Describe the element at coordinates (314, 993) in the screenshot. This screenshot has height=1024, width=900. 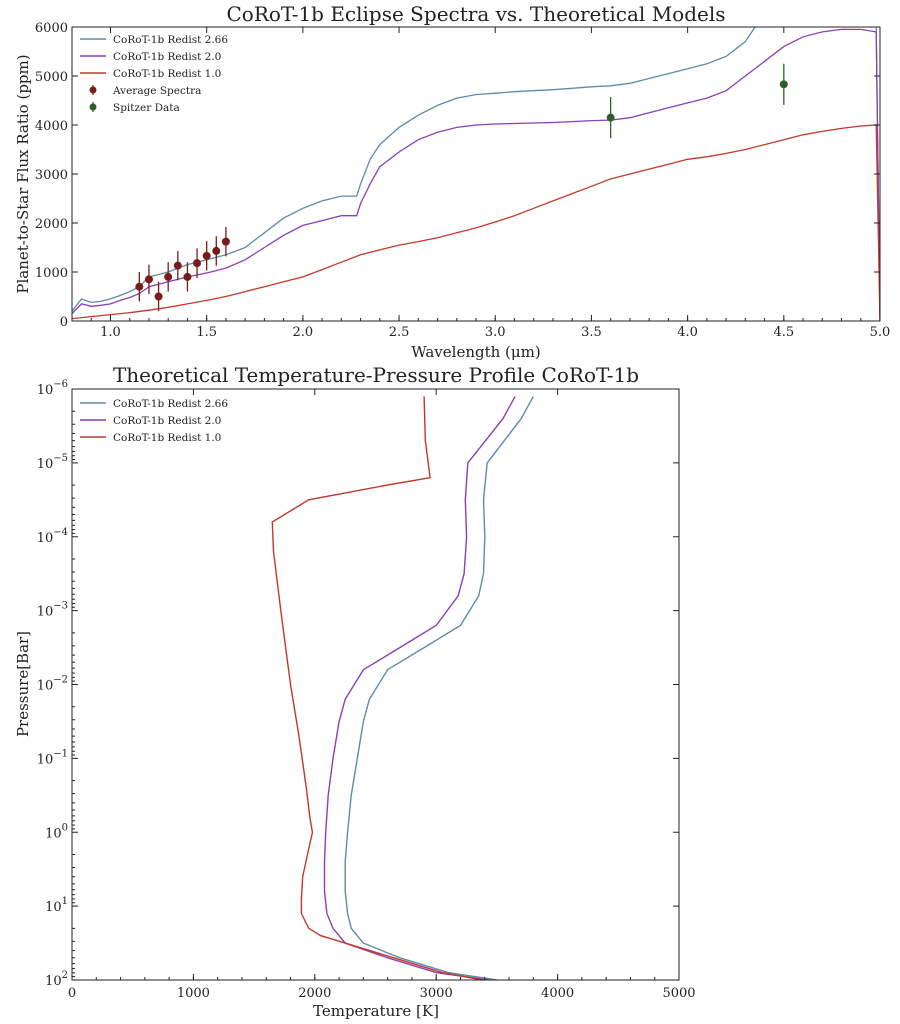
I see `x-tick-label: 2000` at that location.